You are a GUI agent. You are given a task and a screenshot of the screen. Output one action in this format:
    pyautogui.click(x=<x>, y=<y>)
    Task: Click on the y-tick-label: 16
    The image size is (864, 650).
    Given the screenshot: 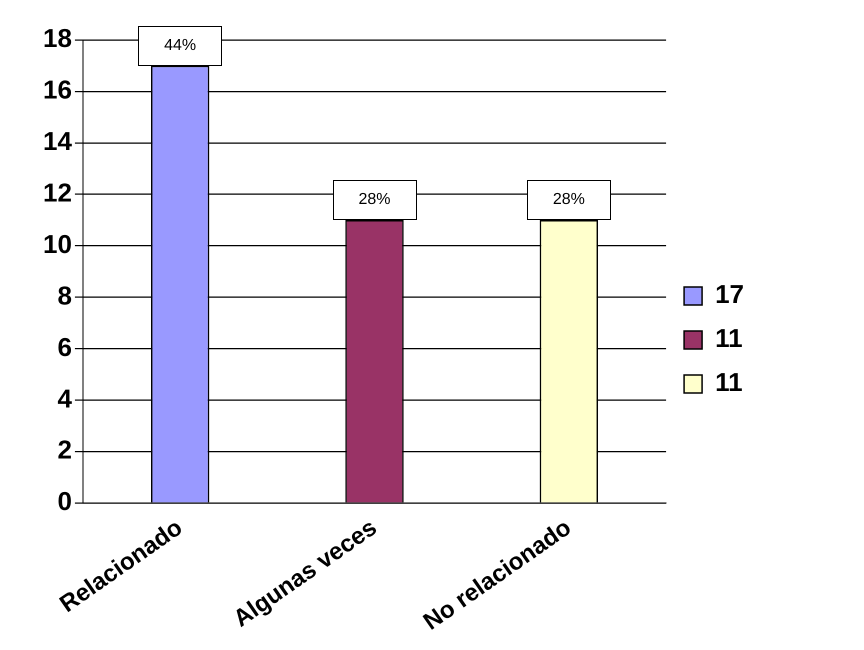 What is the action you would take?
    pyautogui.click(x=57, y=89)
    